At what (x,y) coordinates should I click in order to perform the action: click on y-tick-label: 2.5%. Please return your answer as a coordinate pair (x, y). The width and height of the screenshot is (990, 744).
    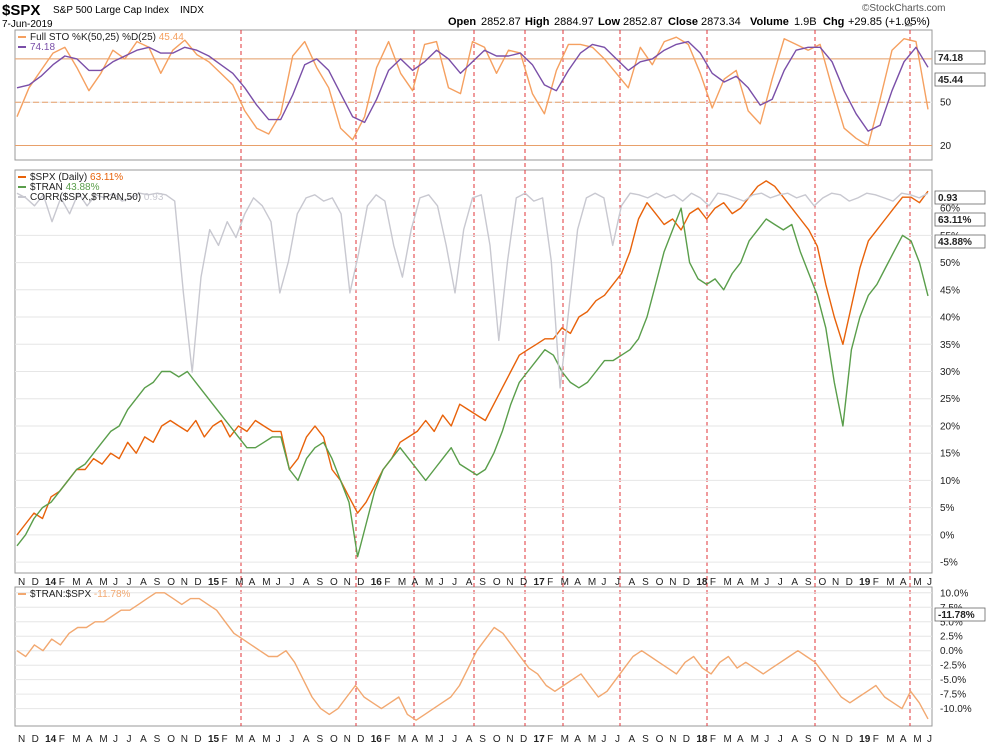
    Looking at the image, I should click on (951, 637).